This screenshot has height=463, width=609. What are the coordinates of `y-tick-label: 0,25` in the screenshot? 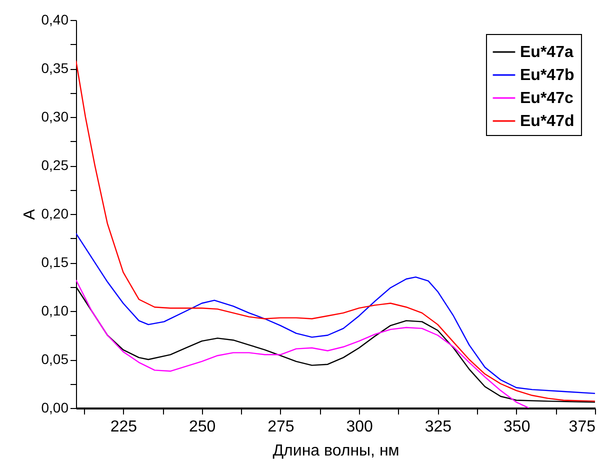 It's located at (55, 165).